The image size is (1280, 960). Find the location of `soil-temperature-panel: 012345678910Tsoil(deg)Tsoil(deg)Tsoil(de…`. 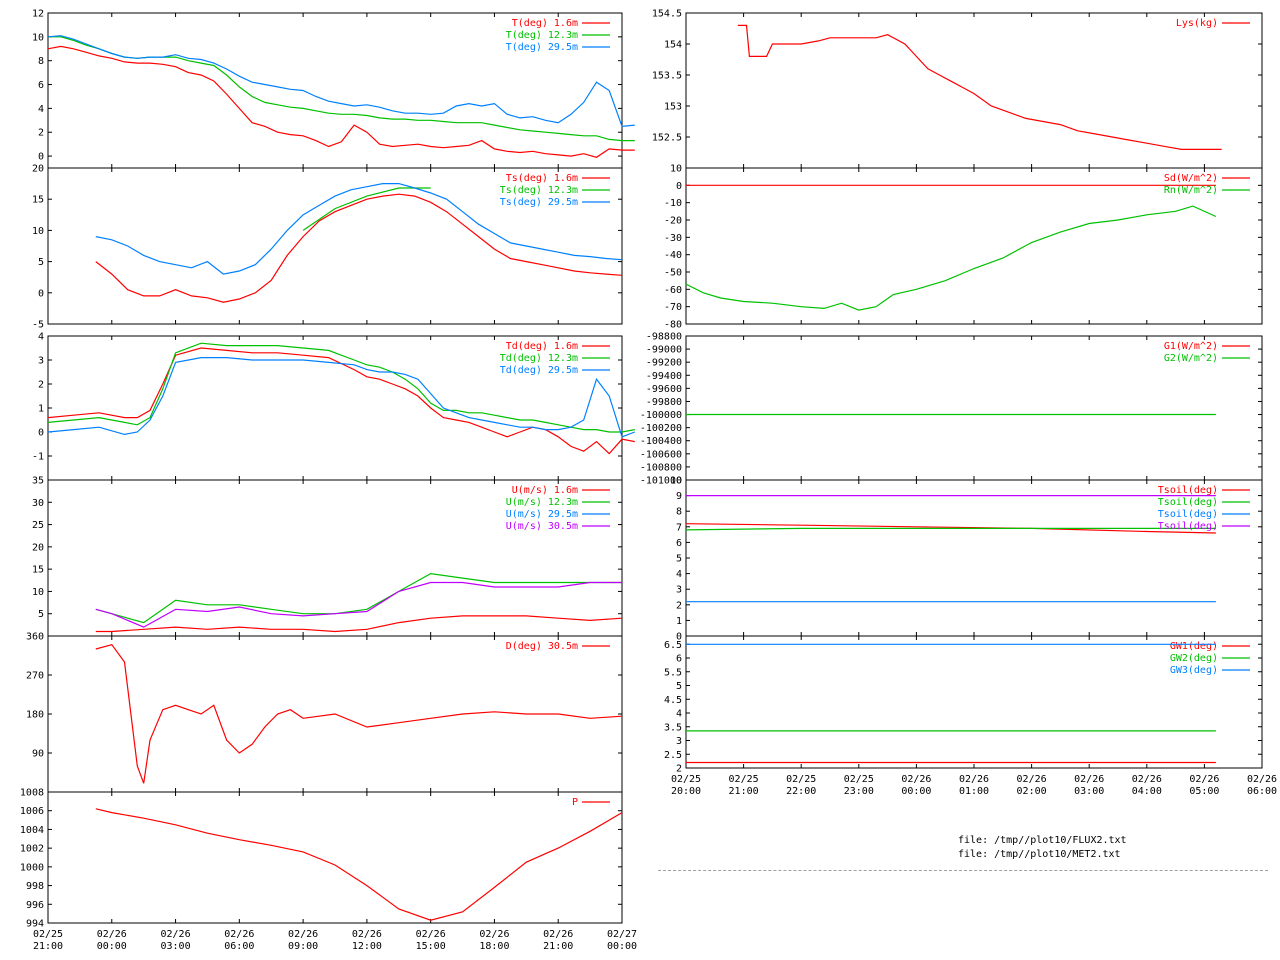

soil-temperature-panel: 012345678910Tsoil(deg)Tsoil(deg)Tsoil(de… is located at coordinates (966, 559).